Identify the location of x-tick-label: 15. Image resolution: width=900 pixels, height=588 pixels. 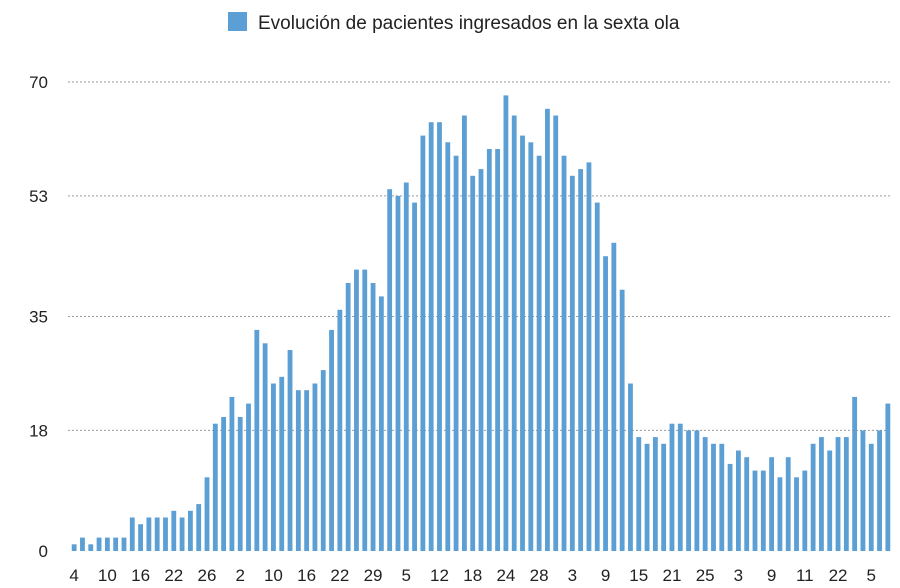
(638, 575).